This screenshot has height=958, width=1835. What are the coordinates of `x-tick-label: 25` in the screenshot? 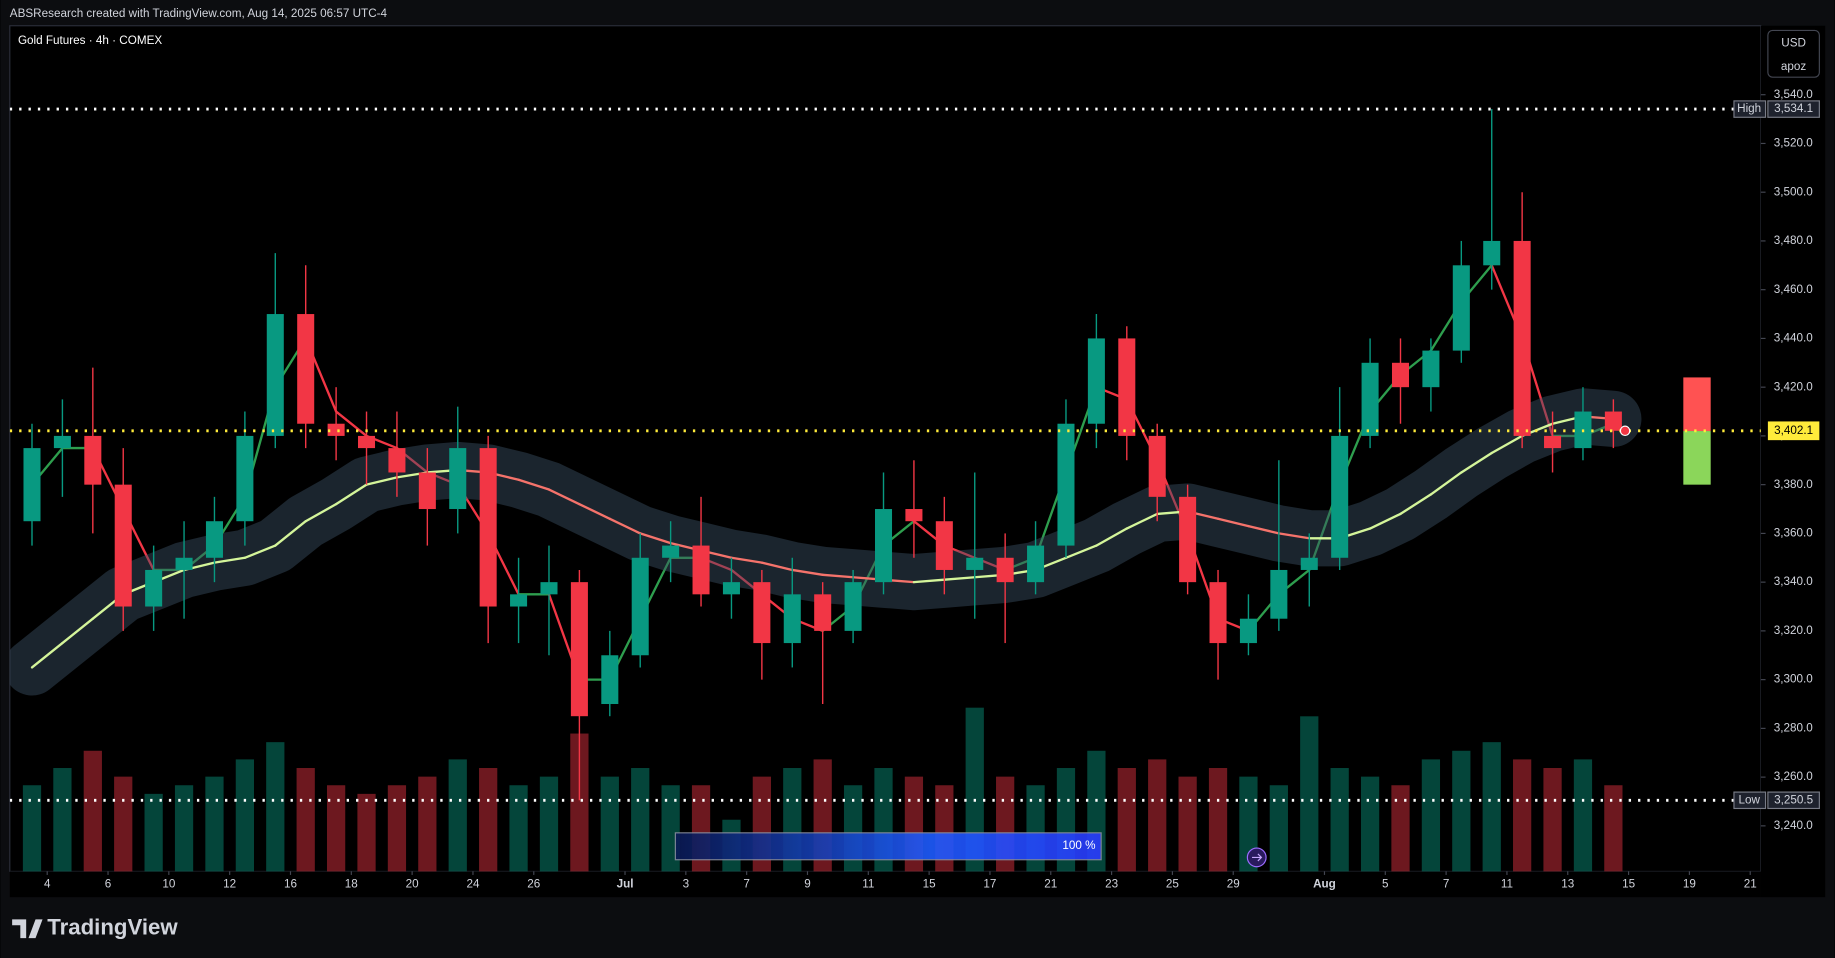 It's located at (1173, 883).